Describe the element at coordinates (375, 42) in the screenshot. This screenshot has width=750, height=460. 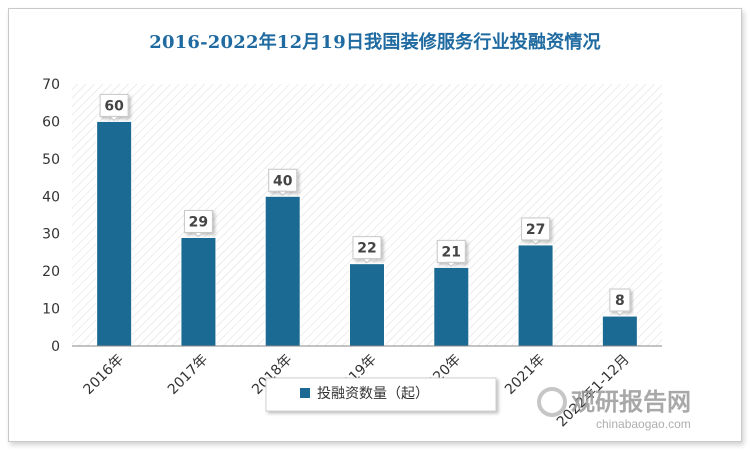
I see `chart-title: 2016-2022年12月19日我国装修服务行业投融资情况` at that location.